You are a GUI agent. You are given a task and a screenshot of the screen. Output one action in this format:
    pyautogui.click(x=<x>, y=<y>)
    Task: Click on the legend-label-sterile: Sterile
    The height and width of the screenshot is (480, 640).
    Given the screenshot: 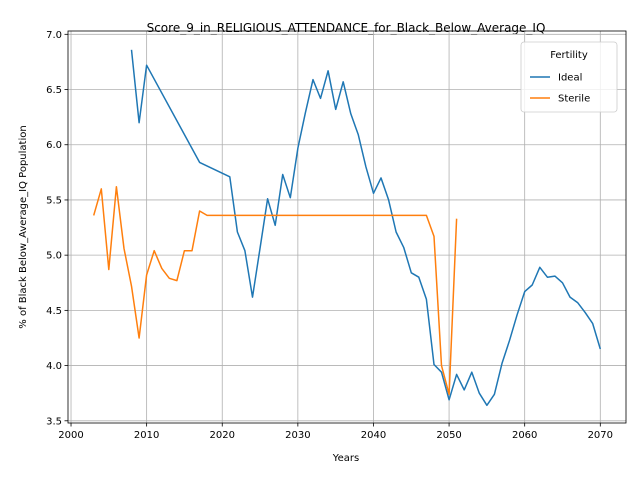 What is the action you would take?
    pyautogui.click(x=574, y=99)
    